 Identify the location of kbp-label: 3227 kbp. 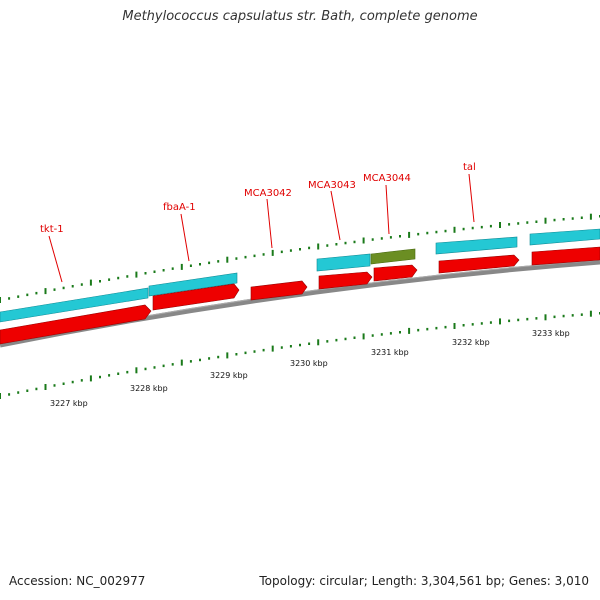
(69, 403).